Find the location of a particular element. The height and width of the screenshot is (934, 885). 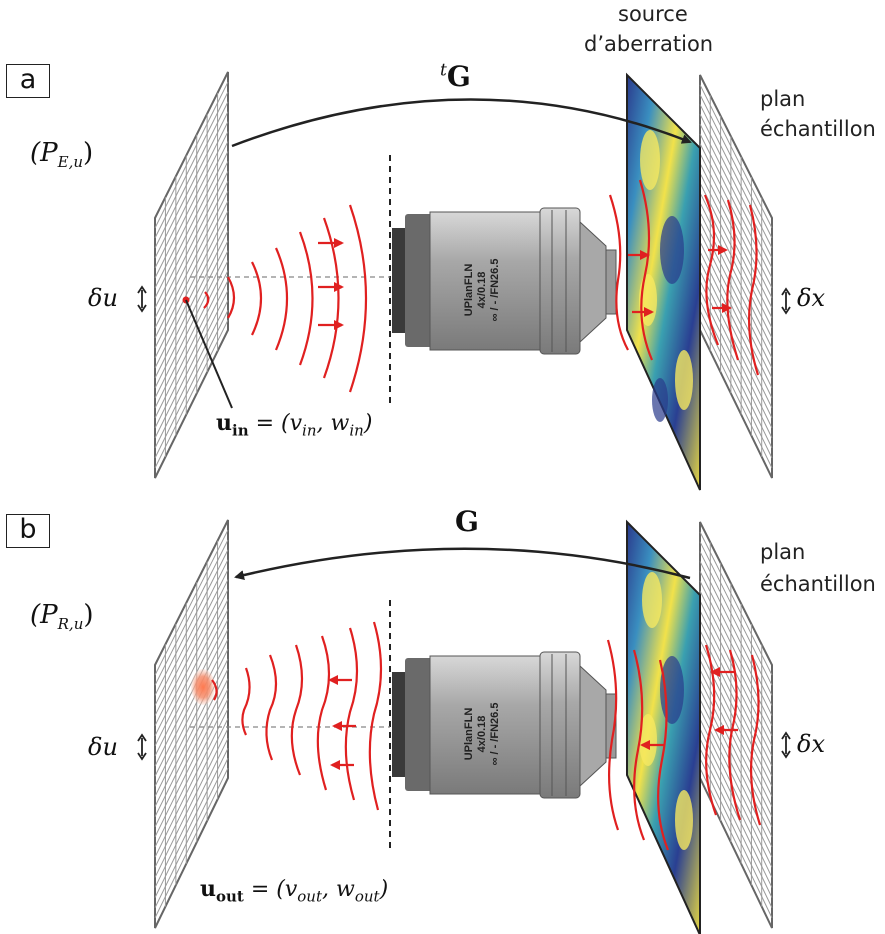

sample-plane-label-a-line1: plan is located at coordinates (783, 99).